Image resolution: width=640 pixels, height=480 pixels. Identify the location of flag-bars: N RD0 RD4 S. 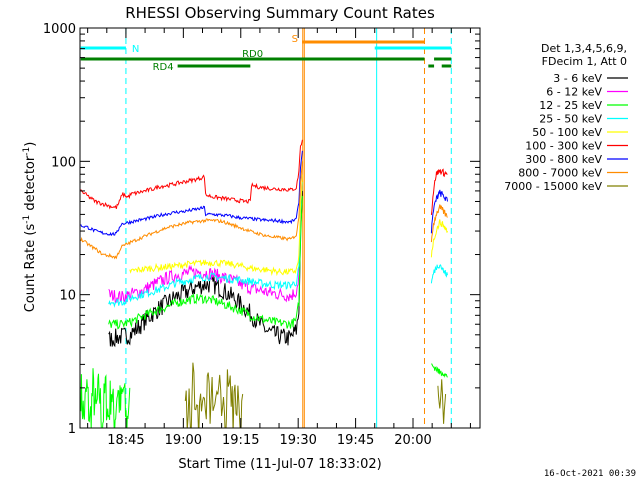
(266, 53).